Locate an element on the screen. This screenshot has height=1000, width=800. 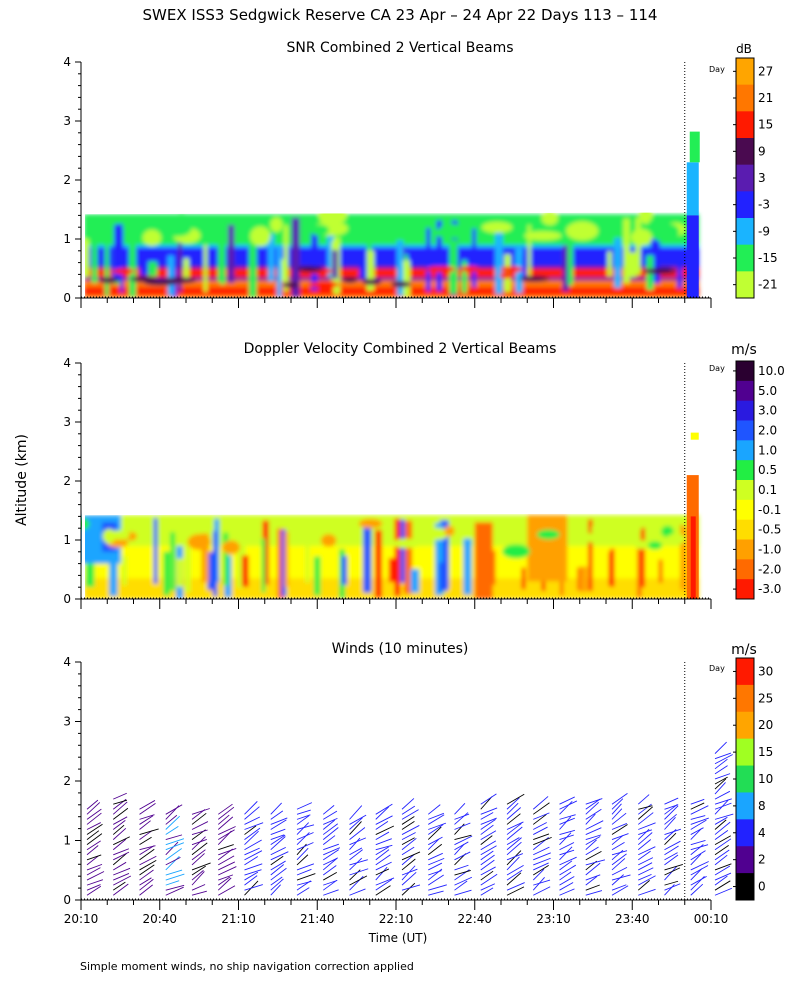
snr-colorbar: 27 21 15 9 3 -3 -9 -15 -21 is located at coordinates (755, 178).